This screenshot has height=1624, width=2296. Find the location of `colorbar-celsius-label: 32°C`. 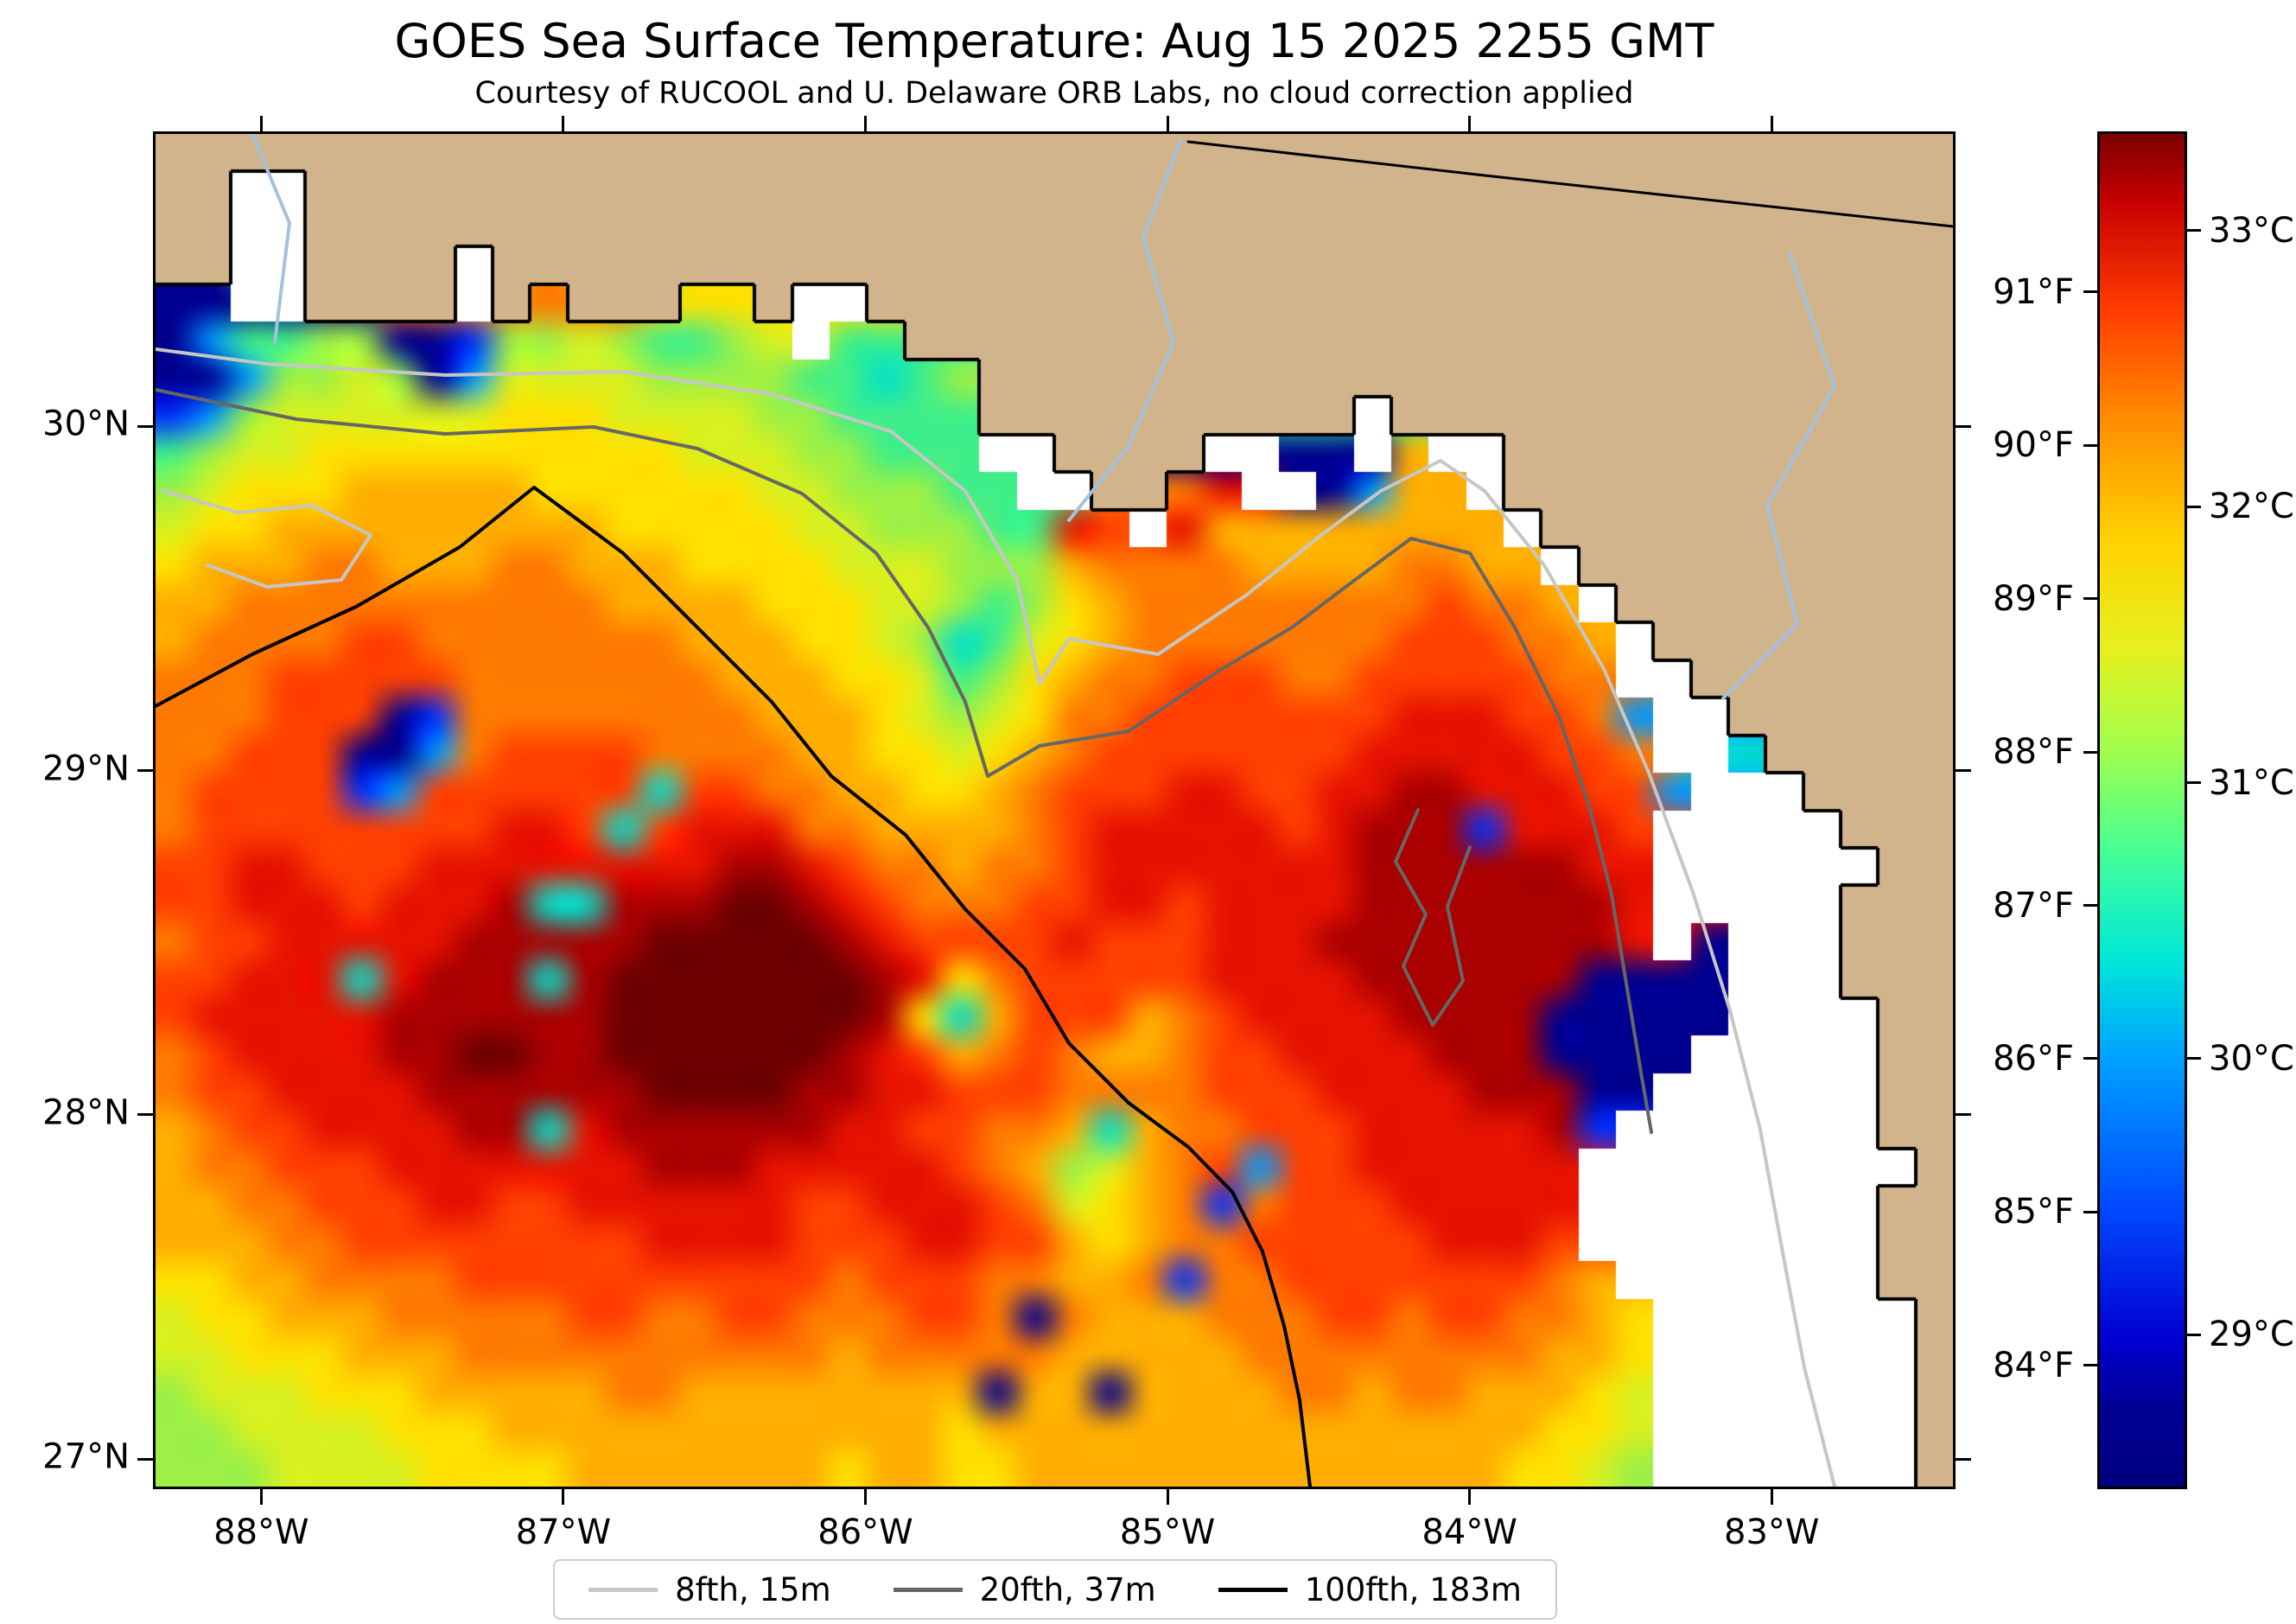

colorbar-celsius-label: 32°C is located at coordinates (2251, 507).